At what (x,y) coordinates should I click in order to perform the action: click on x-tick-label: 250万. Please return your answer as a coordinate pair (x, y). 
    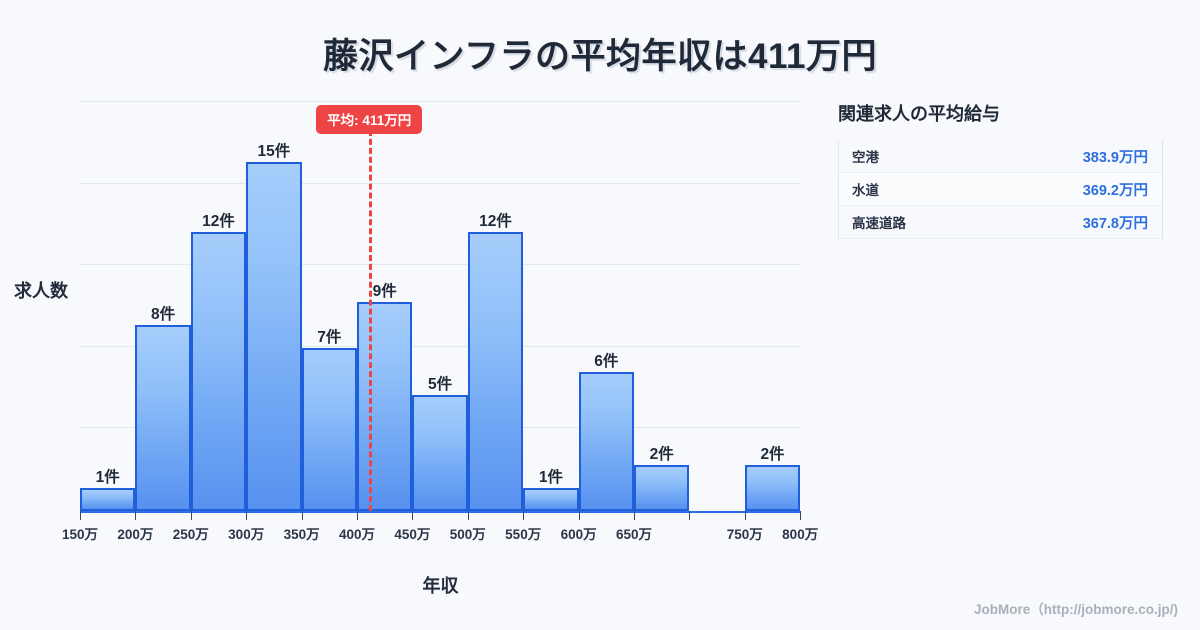
    Looking at the image, I should click on (190, 534).